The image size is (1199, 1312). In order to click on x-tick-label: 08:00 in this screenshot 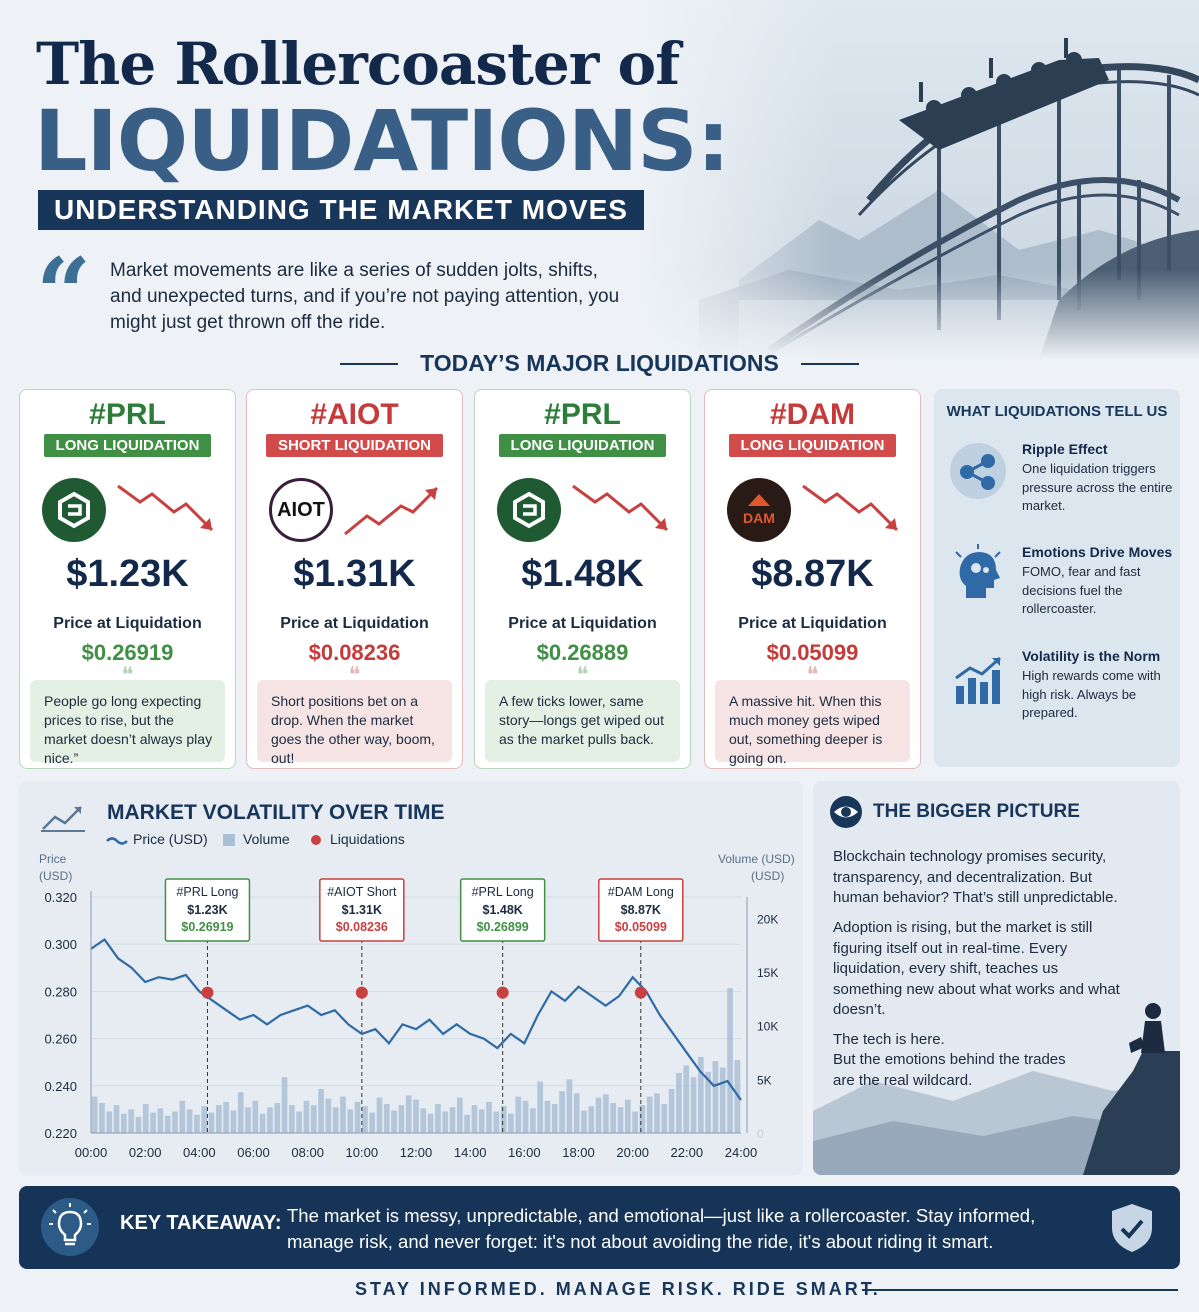, I will do `click(307, 1152)`.